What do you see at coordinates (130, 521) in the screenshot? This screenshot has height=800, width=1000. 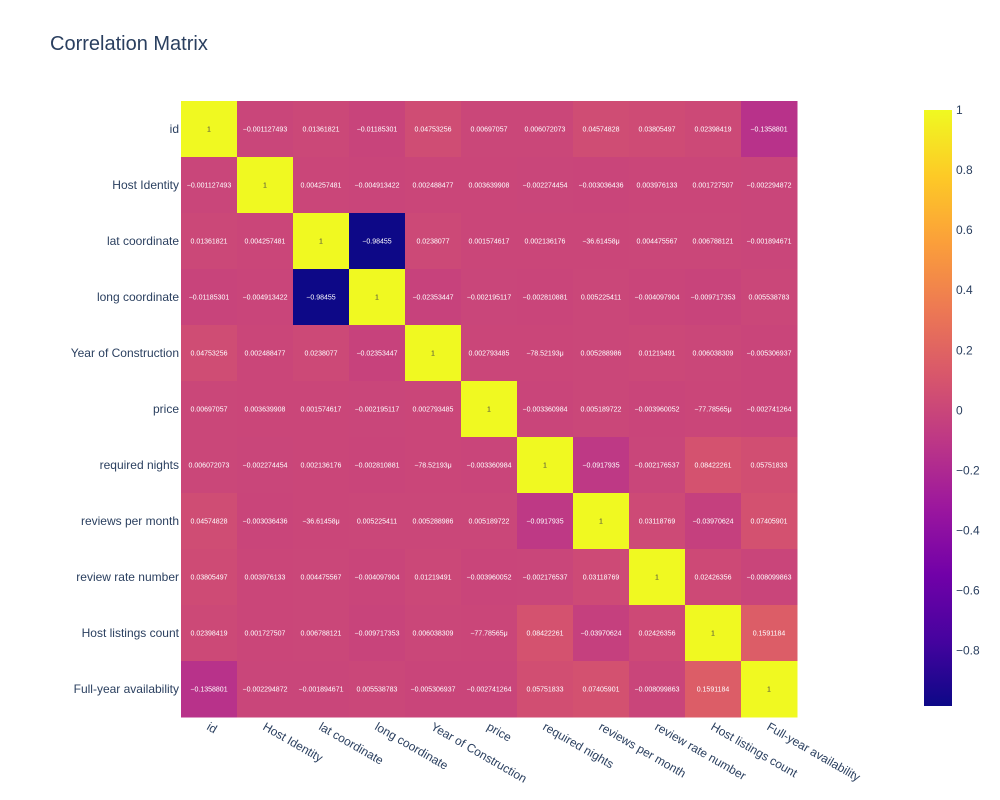 I see `y-tick-label: reviews per month` at bounding box center [130, 521].